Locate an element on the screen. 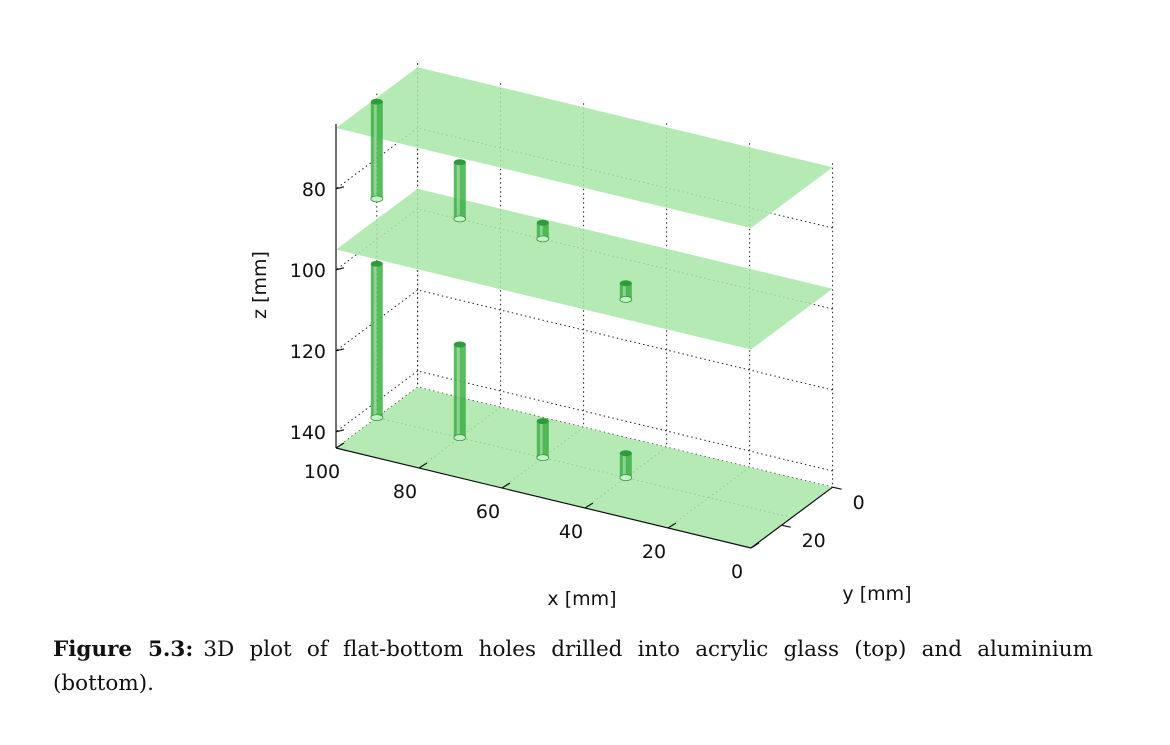 Image resolution: width=1170 pixels, height=745 pixels. floor-grid-y is located at coordinates (625, 437).